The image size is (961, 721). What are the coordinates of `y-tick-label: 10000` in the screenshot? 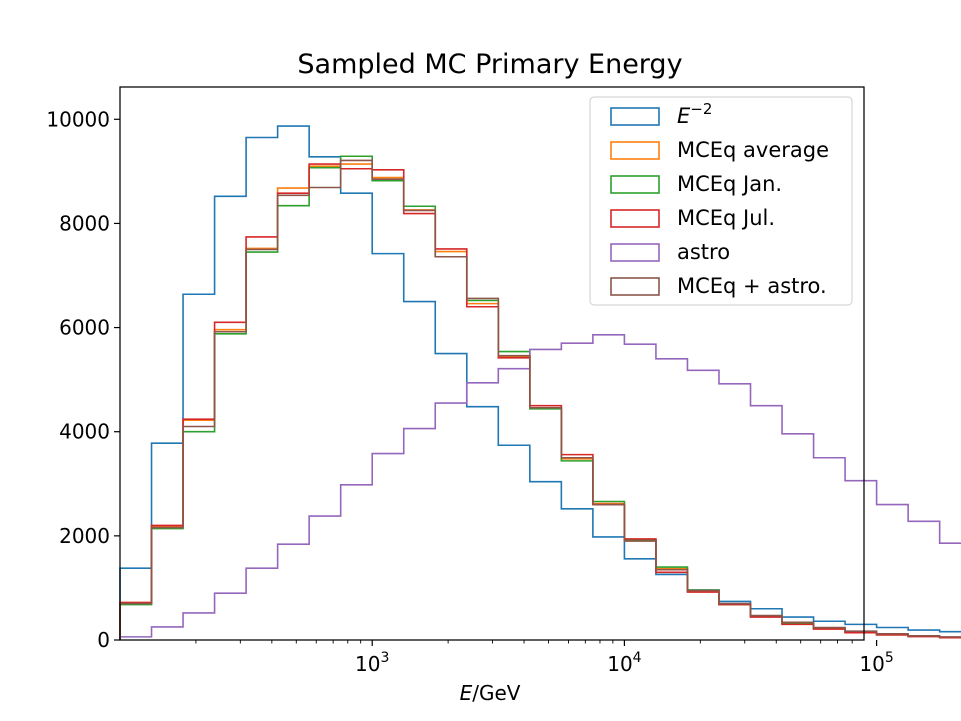 It's located at (78, 119).